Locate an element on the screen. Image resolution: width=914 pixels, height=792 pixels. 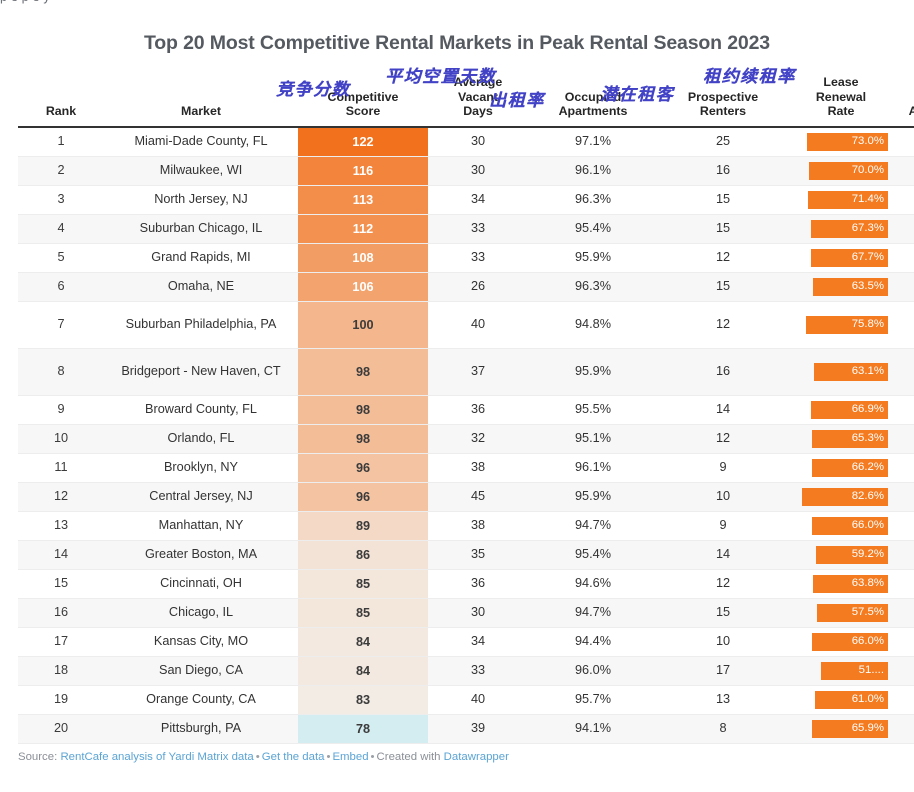
competitive-score-value: 83 is located at coordinates (363, 699).